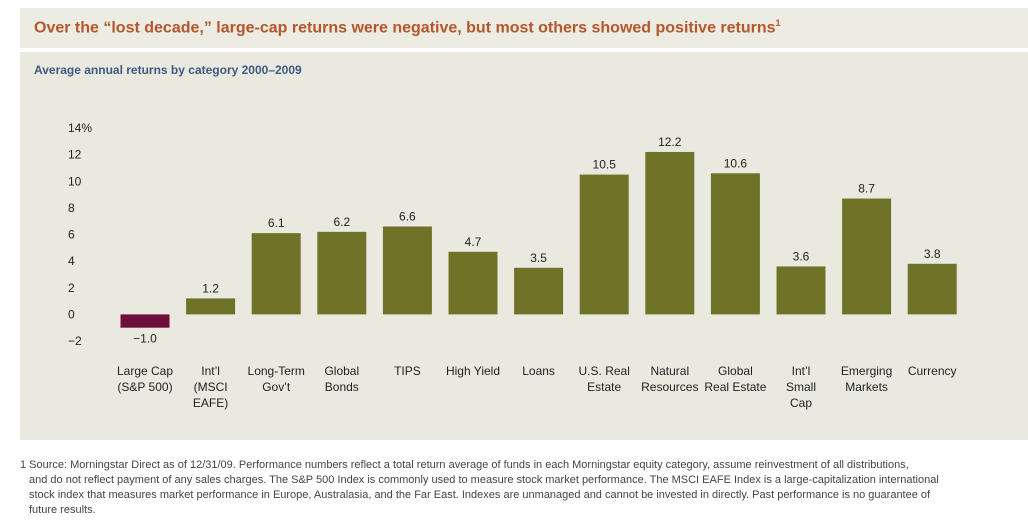 The width and height of the screenshot is (1028, 526). What do you see at coordinates (801, 403) in the screenshot?
I see `x-category-label: Cap` at bounding box center [801, 403].